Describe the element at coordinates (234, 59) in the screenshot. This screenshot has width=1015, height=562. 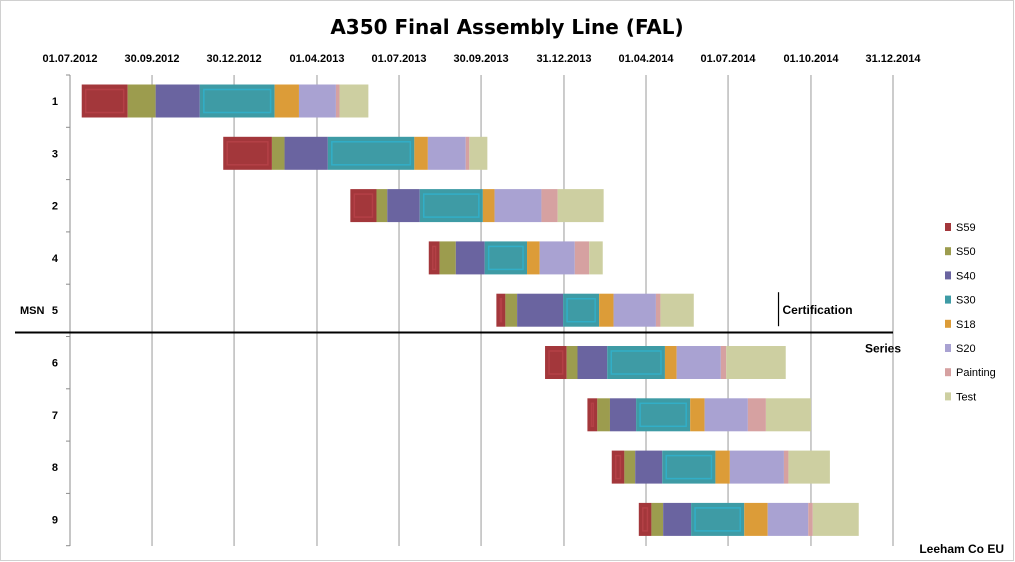
I see `x-tick-label: 30.12.2012` at that location.